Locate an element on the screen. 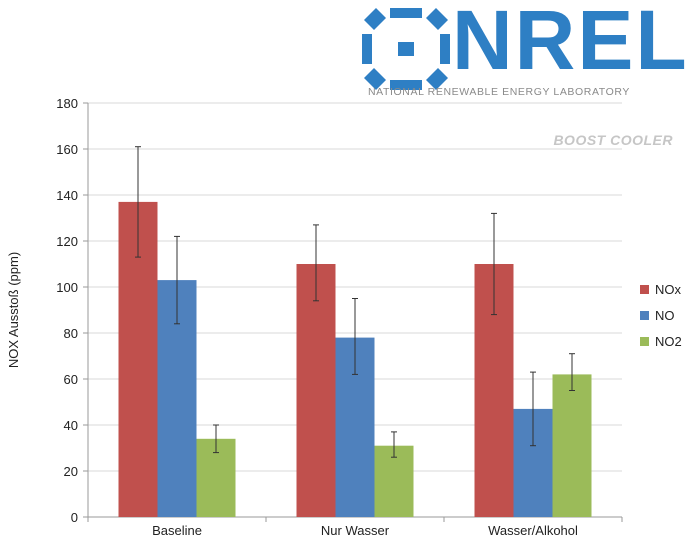 The width and height of the screenshot is (691, 538). nrel-emblem-icon is located at coordinates (406, 49).